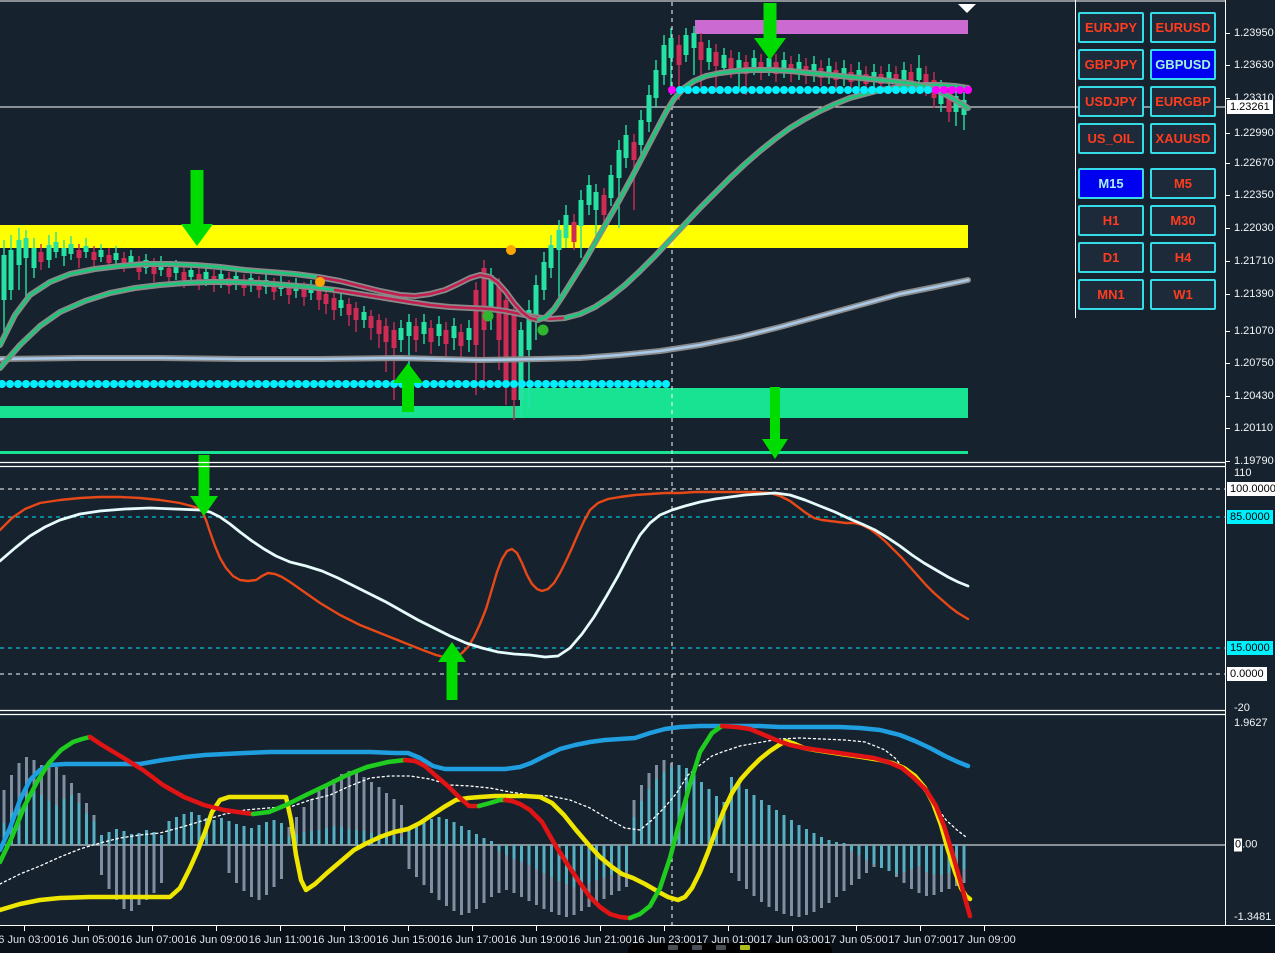  What do you see at coordinates (1183, 138) in the screenshot?
I see `pair-button-xauusd: XAUUSD` at bounding box center [1183, 138].